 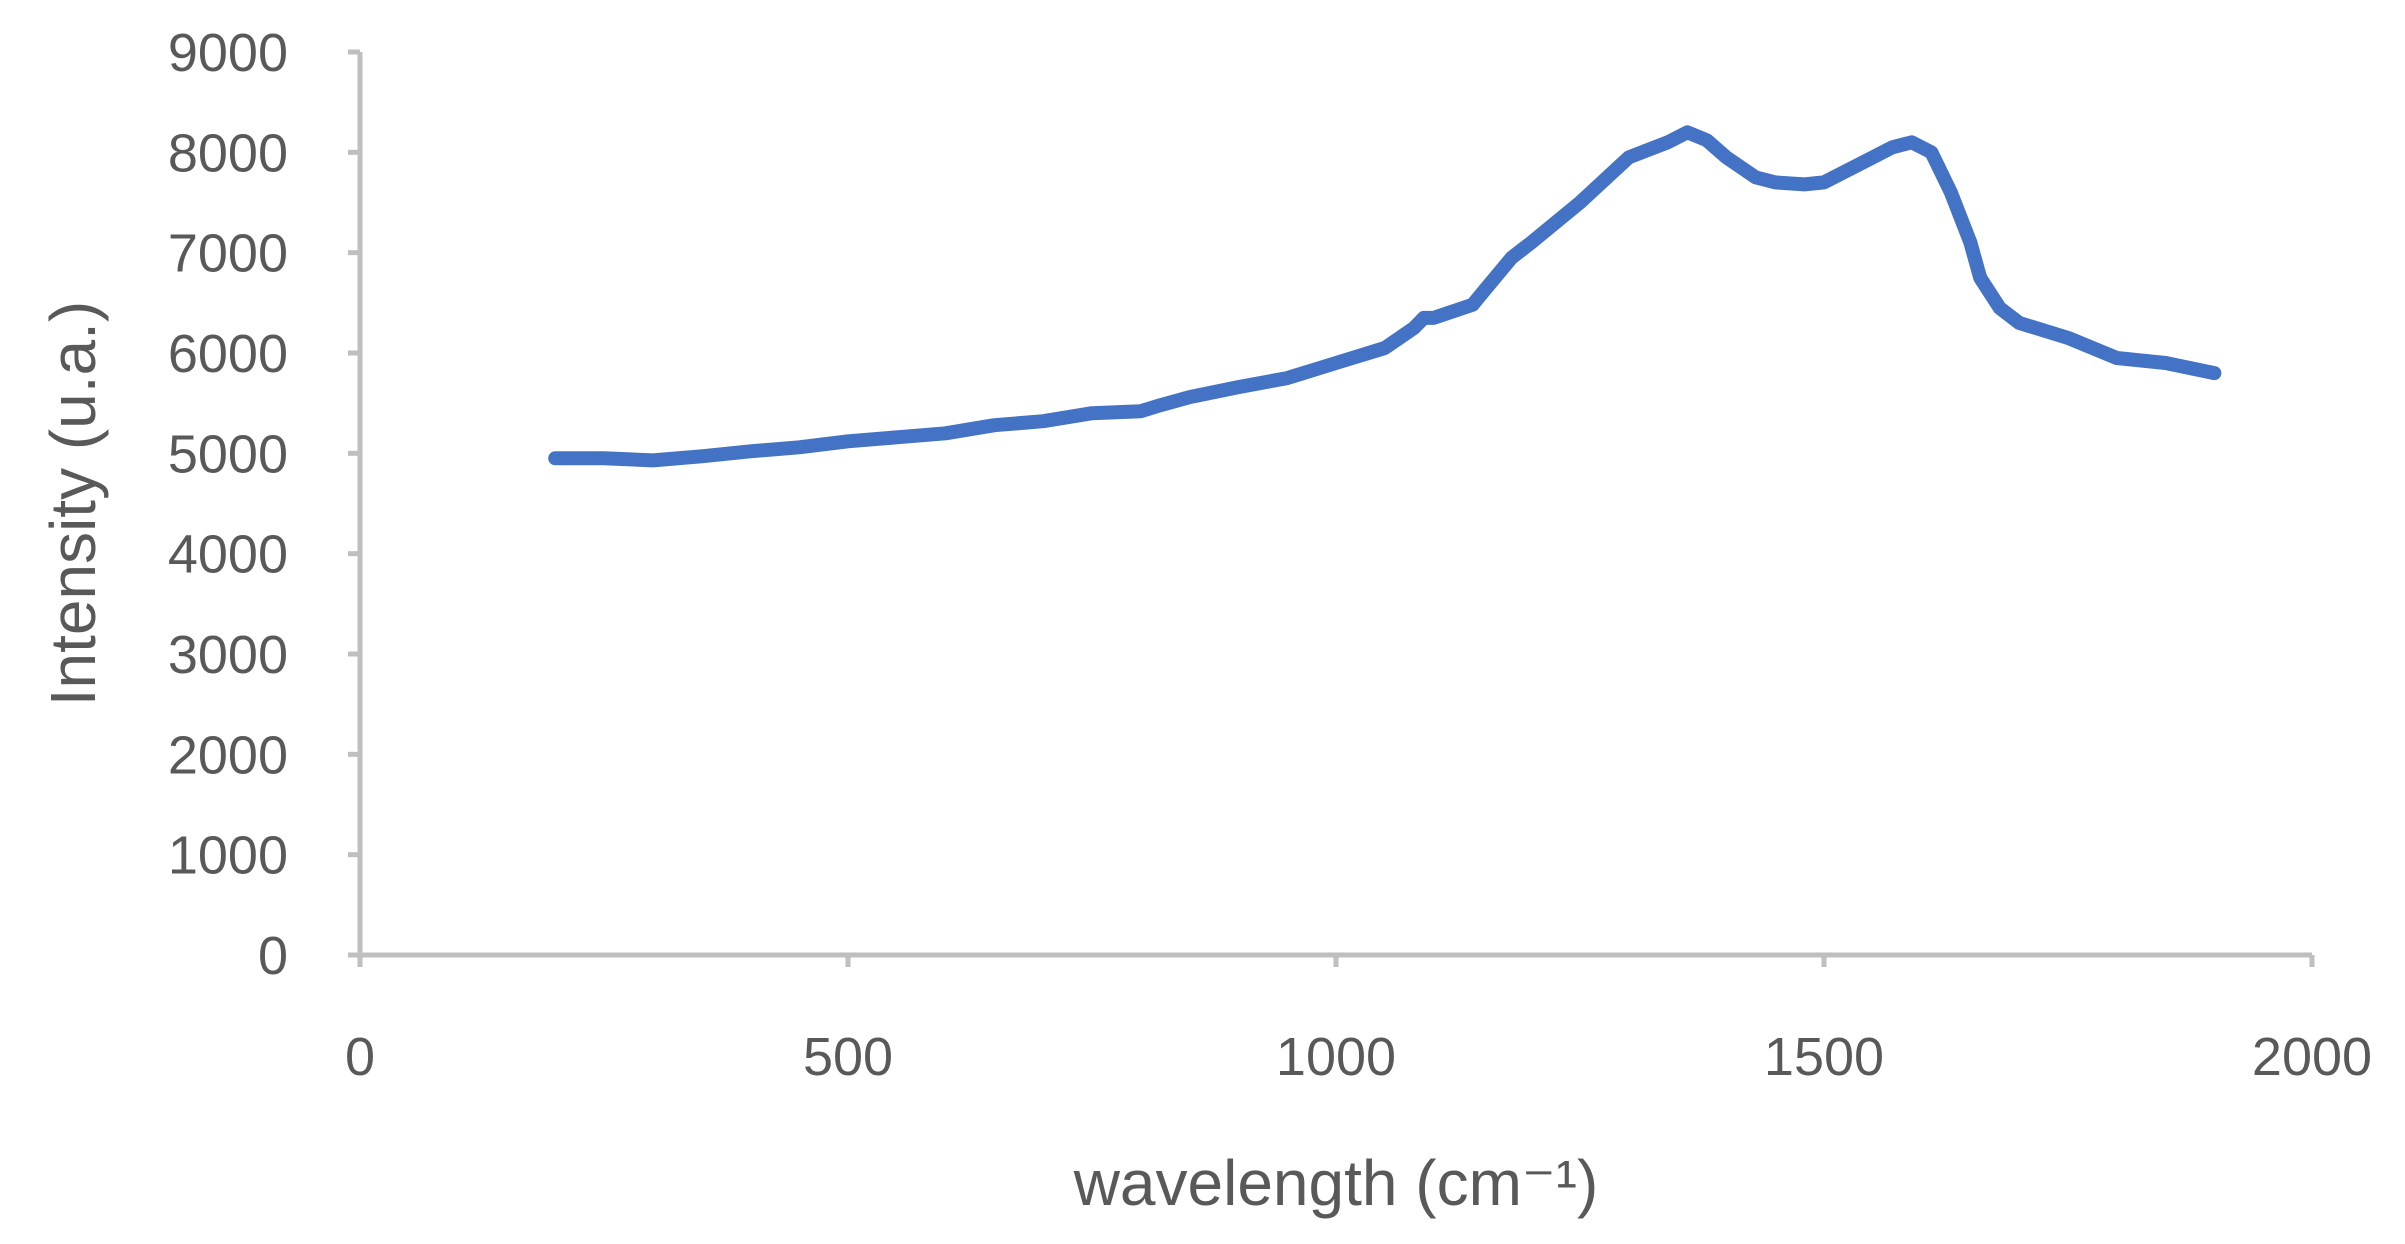 What do you see at coordinates (228, 153) in the screenshot?
I see `y-tick-label: 8000` at bounding box center [228, 153].